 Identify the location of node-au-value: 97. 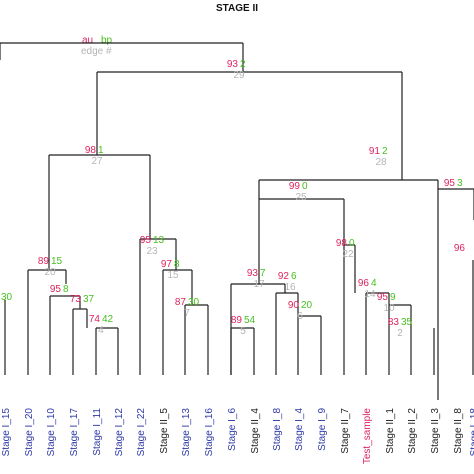
(167, 264).